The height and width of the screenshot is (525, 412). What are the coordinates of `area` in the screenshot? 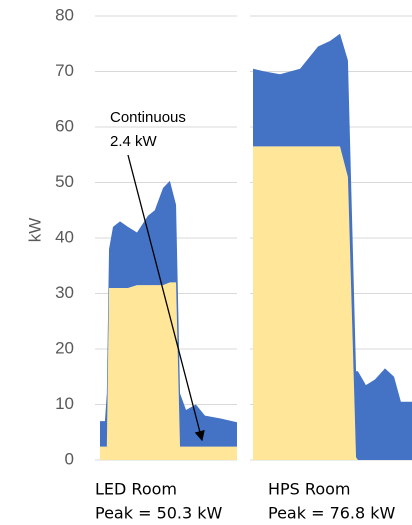 It's located at (168, 371).